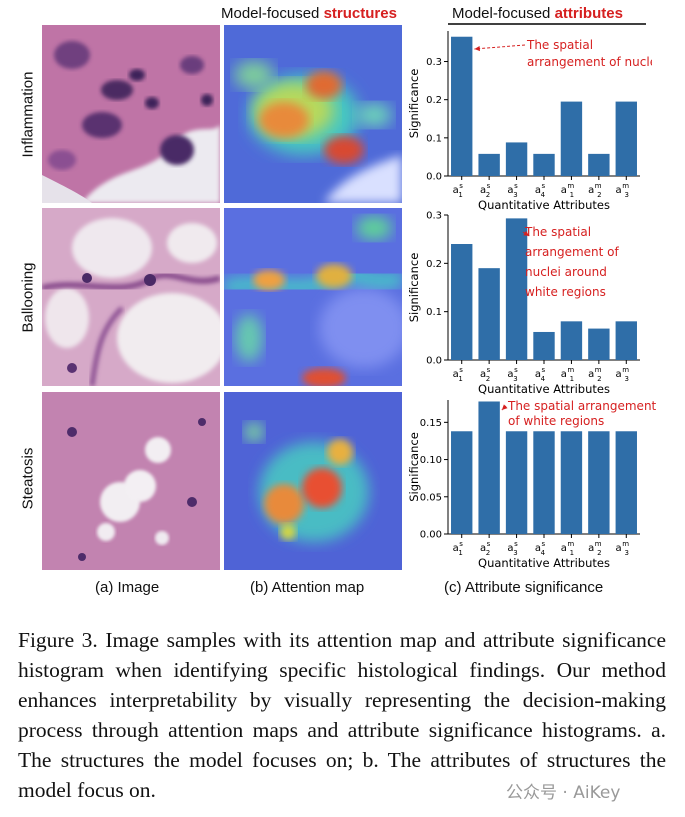 Image resolution: width=685 pixels, height=817 pixels. What do you see at coordinates (563, 793) in the screenshot?
I see `watermark: 公众号 · AiKey` at bounding box center [563, 793].